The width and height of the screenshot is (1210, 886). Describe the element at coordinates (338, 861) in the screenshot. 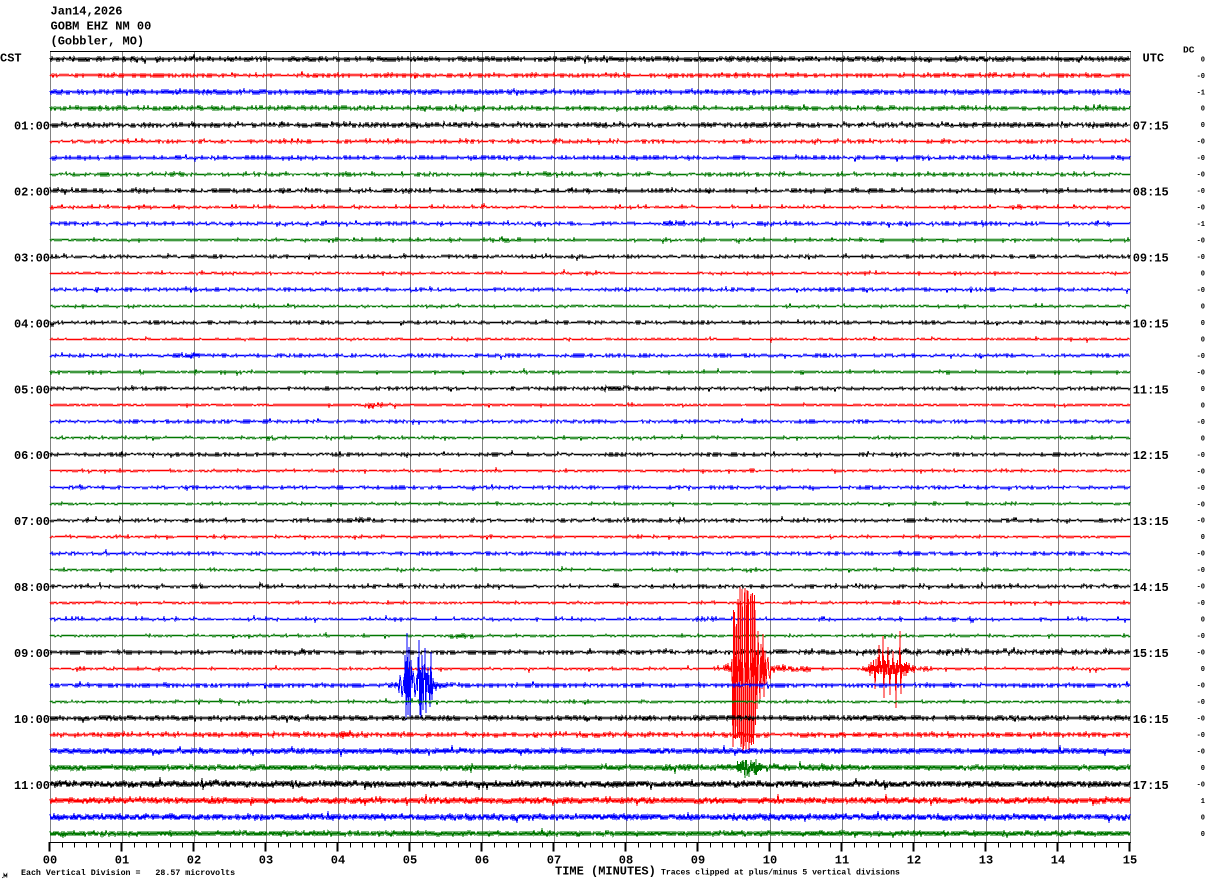

I see `svg-text: 04` at that location.